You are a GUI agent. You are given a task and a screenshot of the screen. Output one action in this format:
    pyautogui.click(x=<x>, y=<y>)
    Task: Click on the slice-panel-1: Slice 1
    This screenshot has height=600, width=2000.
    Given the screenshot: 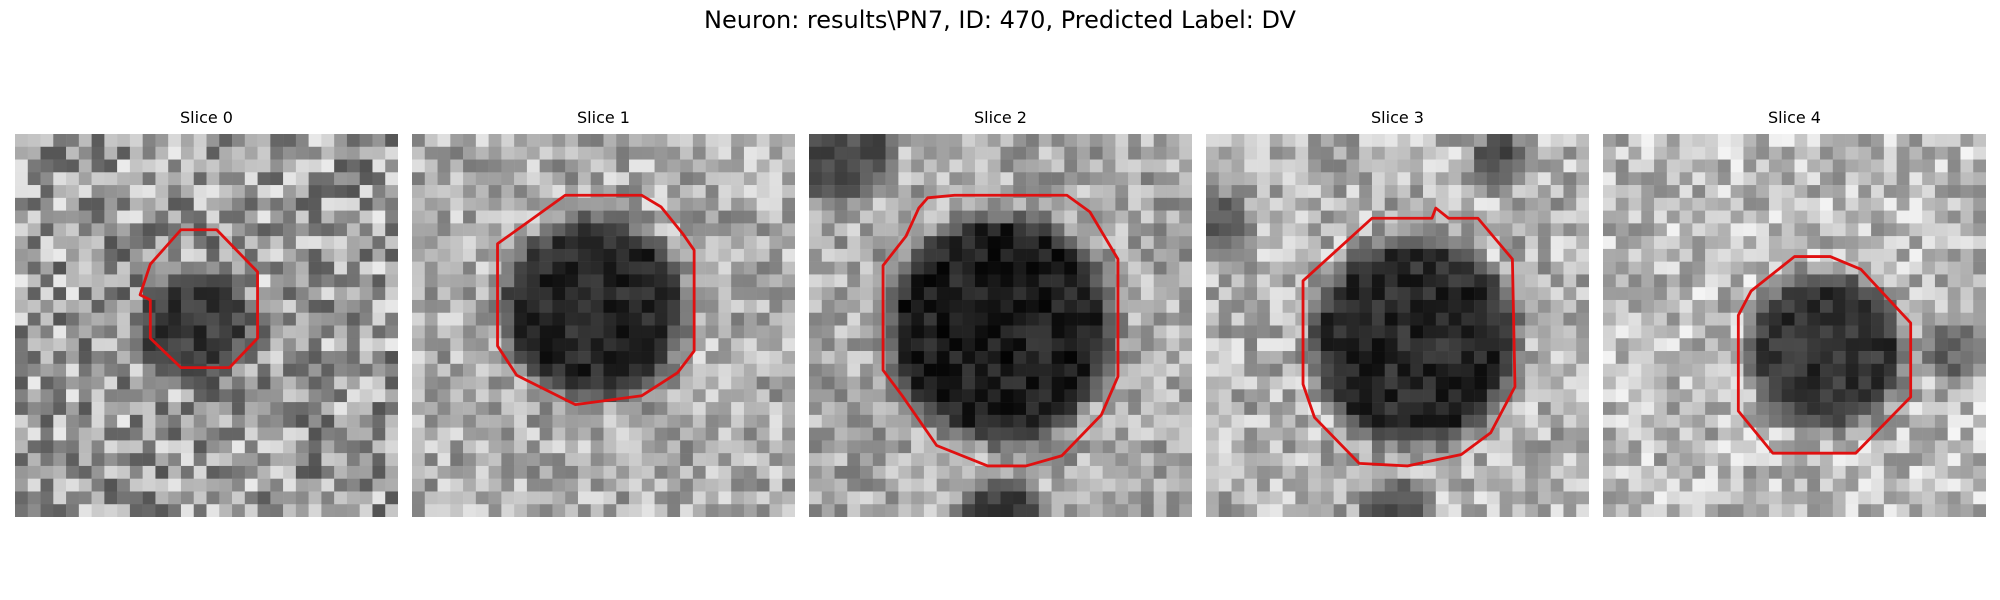 What is the action you would take?
    pyautogui.click(x=603, y=313)
    